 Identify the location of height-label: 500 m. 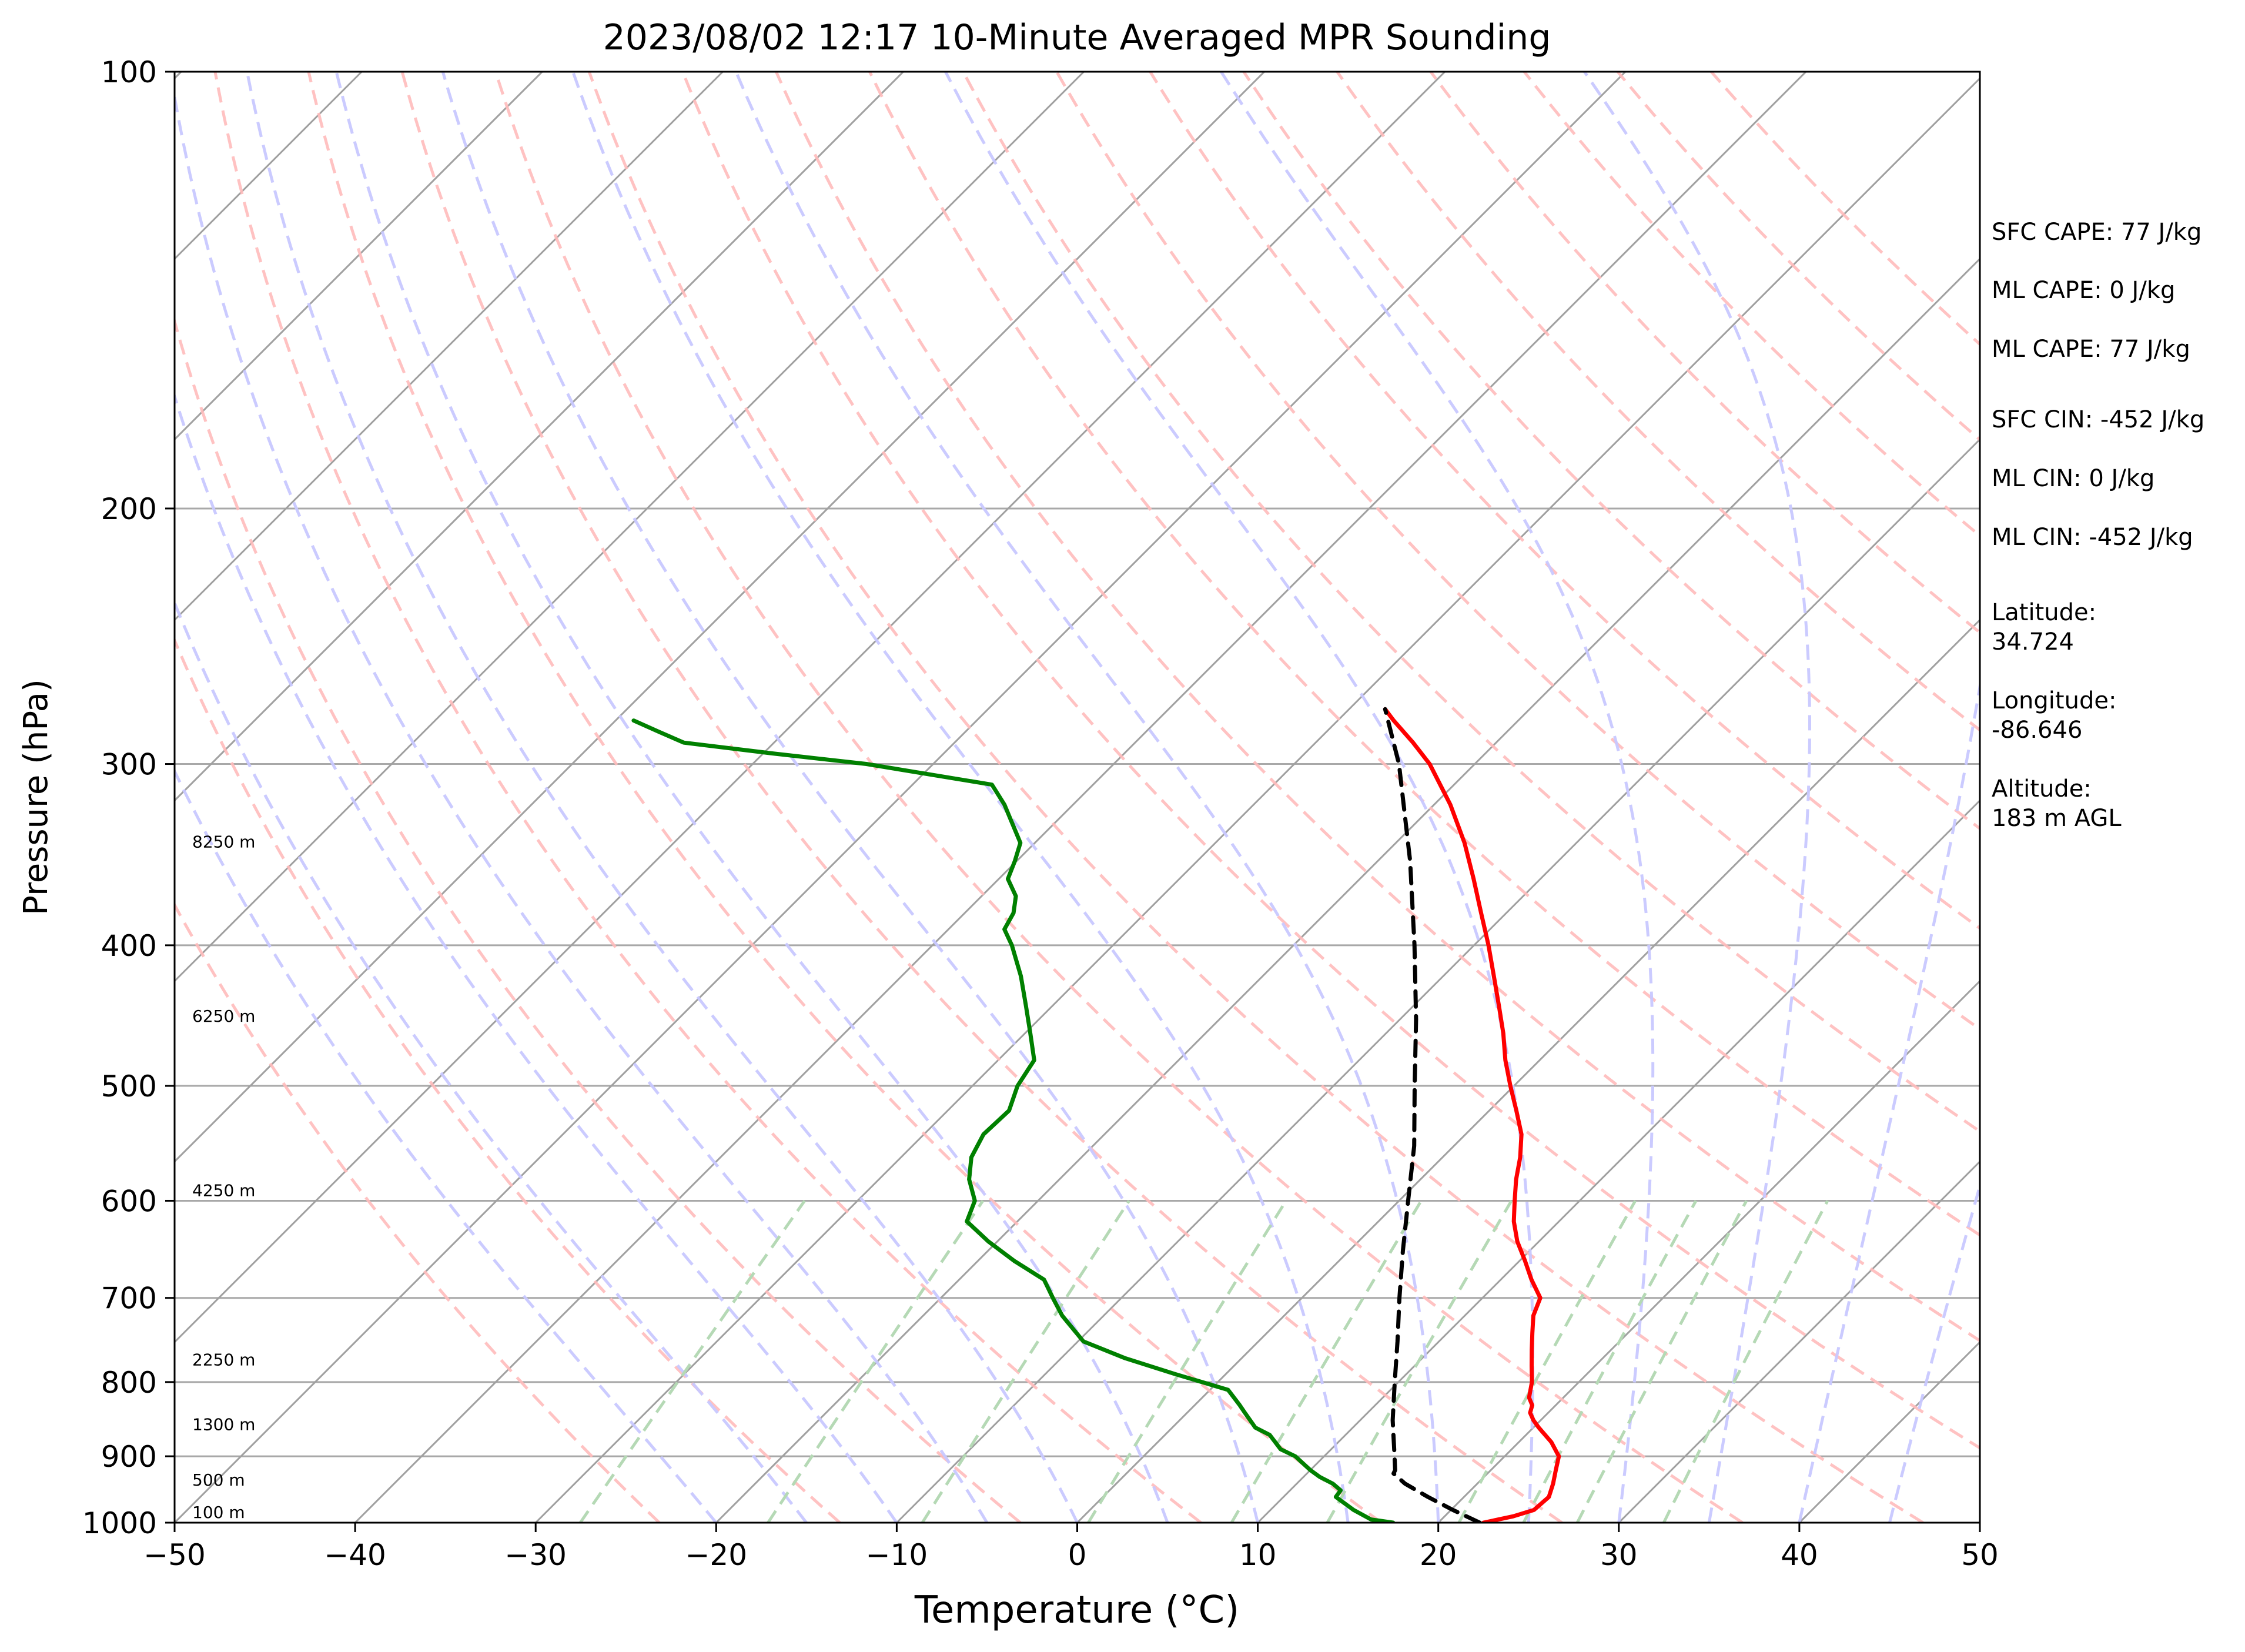
(218, 1480).